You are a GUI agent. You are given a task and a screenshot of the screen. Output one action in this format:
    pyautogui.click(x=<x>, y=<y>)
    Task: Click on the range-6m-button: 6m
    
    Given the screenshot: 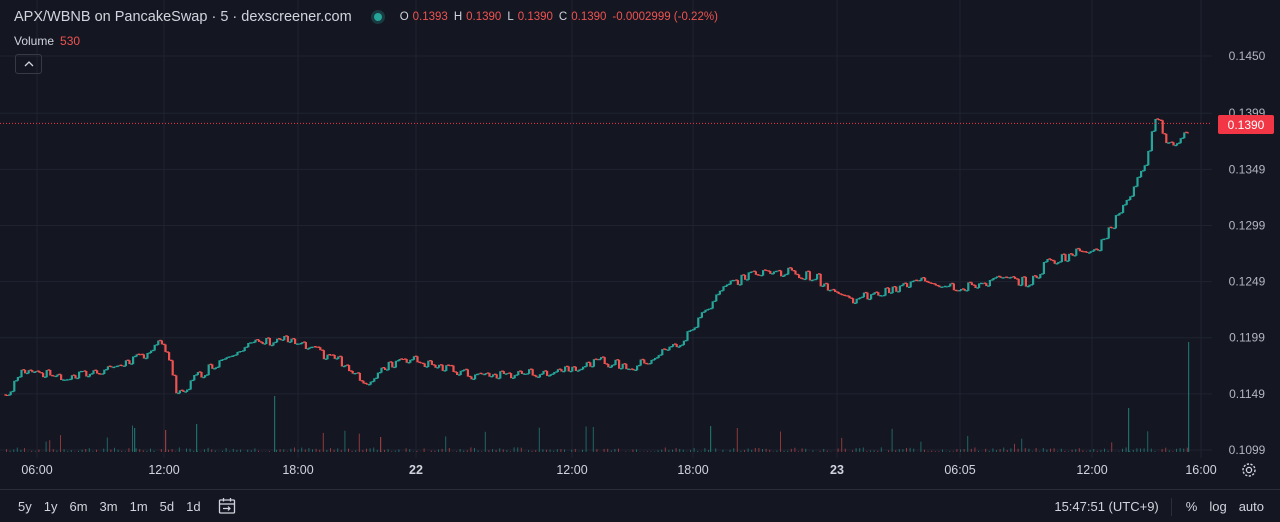 What is the action you would take?
    pyautogui.click(x=78, y=506)
    